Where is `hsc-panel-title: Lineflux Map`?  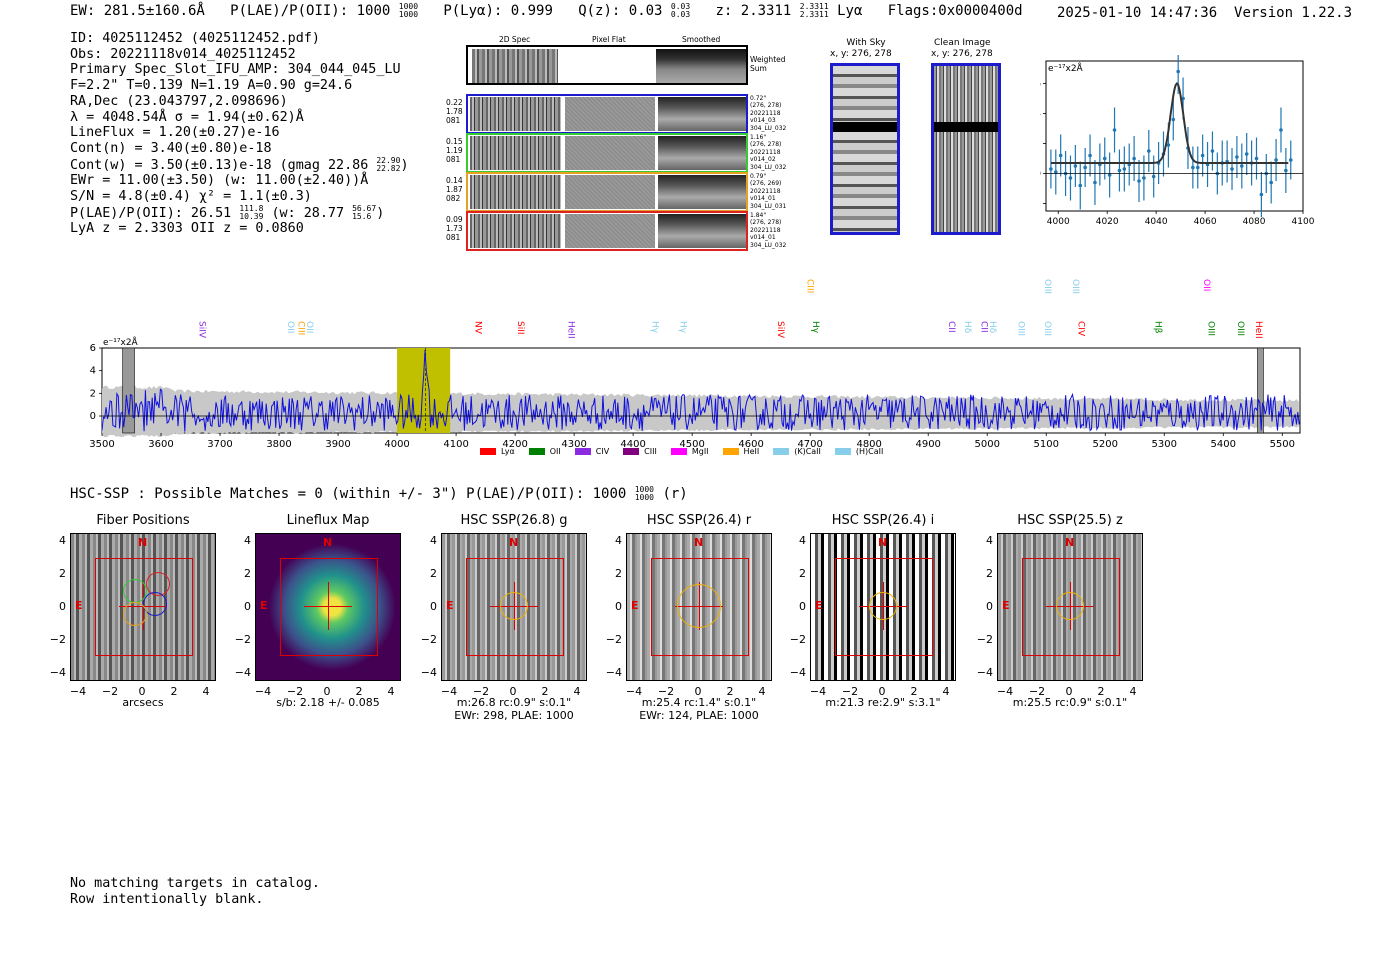
hsc-panel-title: Lineflux Map is located at coordinates (328, 520).